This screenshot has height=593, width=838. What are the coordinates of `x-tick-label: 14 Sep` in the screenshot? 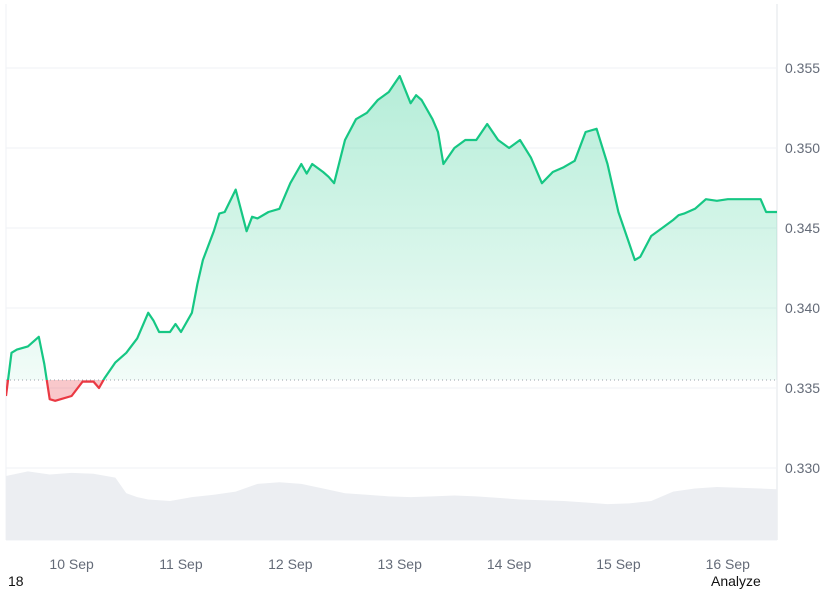 It's located at (509, 564).